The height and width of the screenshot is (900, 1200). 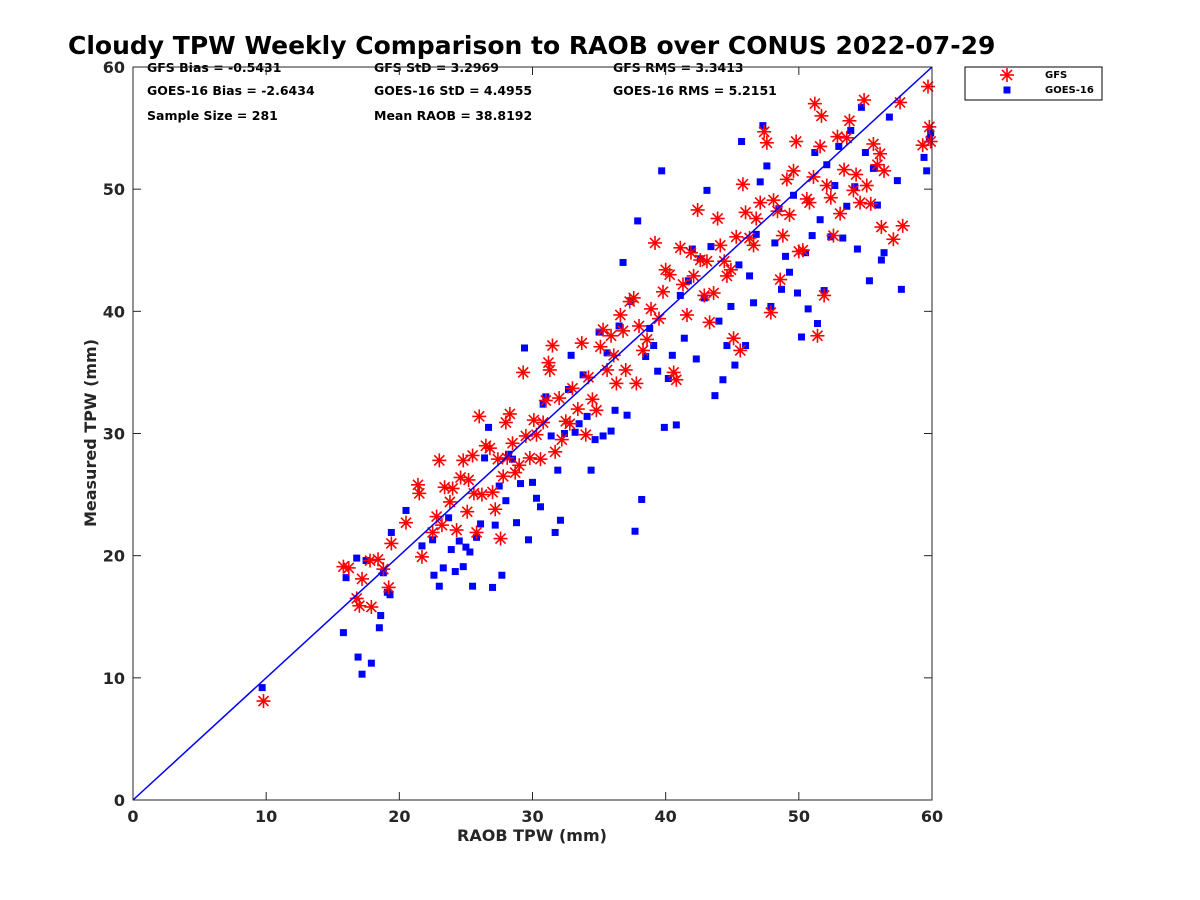 What do you see at coordinates (114, 678) in the screenshot?
I see `y-tick-label: 10` at bounding box center [114, 678].